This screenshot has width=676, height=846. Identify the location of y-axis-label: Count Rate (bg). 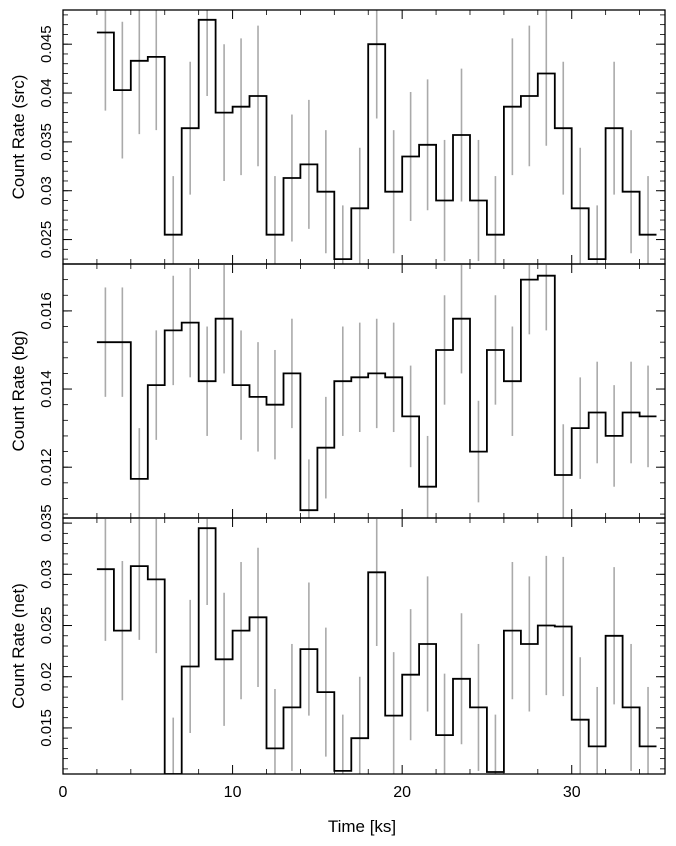
(18, 391).